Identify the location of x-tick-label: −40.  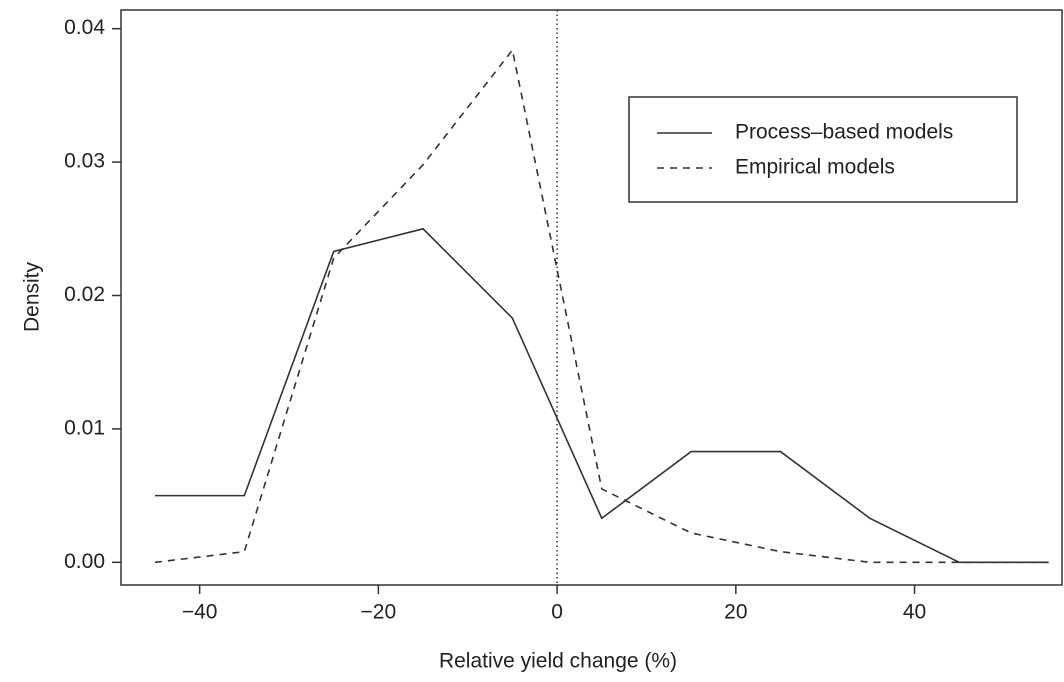
(200, 612).